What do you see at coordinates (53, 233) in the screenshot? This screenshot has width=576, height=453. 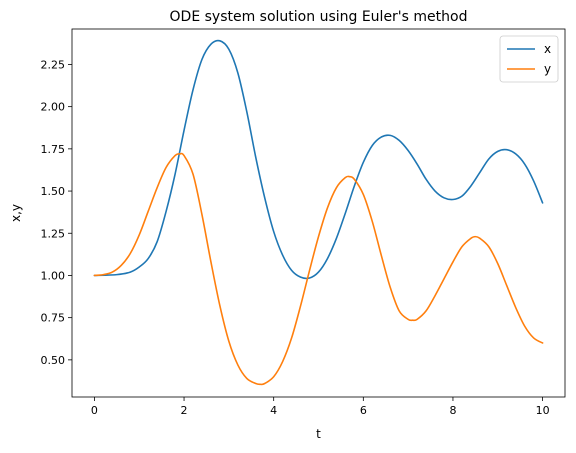 I see `y-tick-label: 1.25` at bounding box center [53, 233].